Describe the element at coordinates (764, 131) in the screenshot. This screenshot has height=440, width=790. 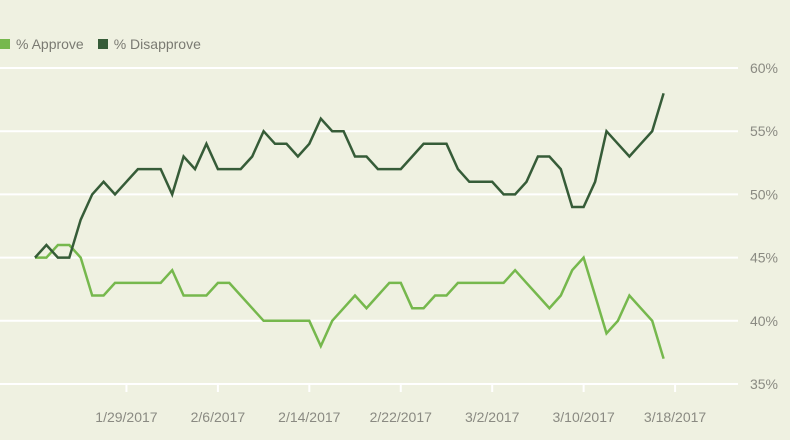
I see `y-tick-label: 55%` at that location.